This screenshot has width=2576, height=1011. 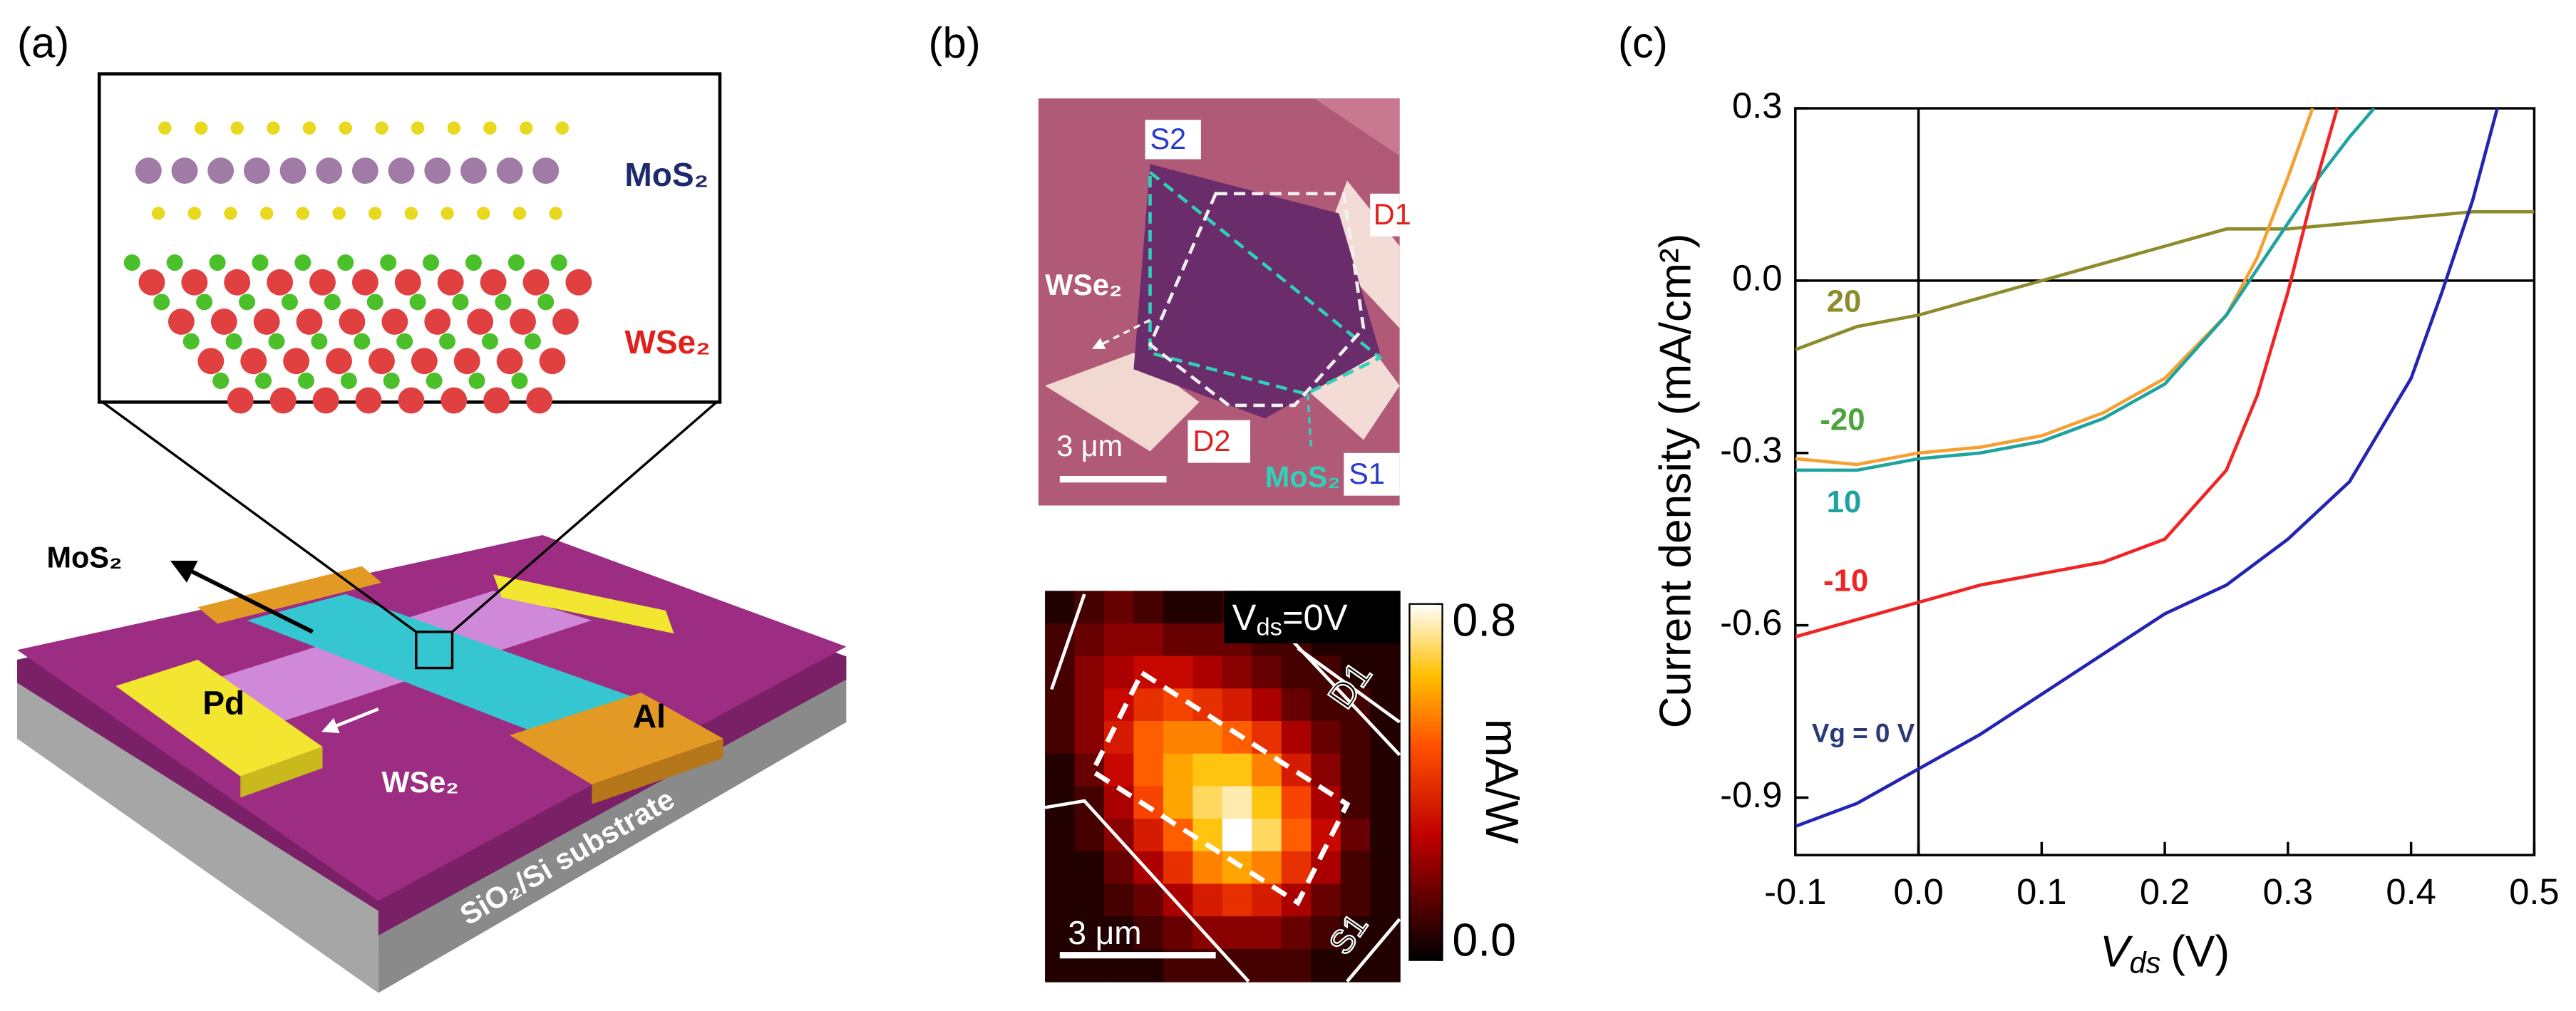 What do you see at coordinates (2041, 891) in the screenshot?
I see `x-tick-label: 0.1` at bounding box center [2041, 891].